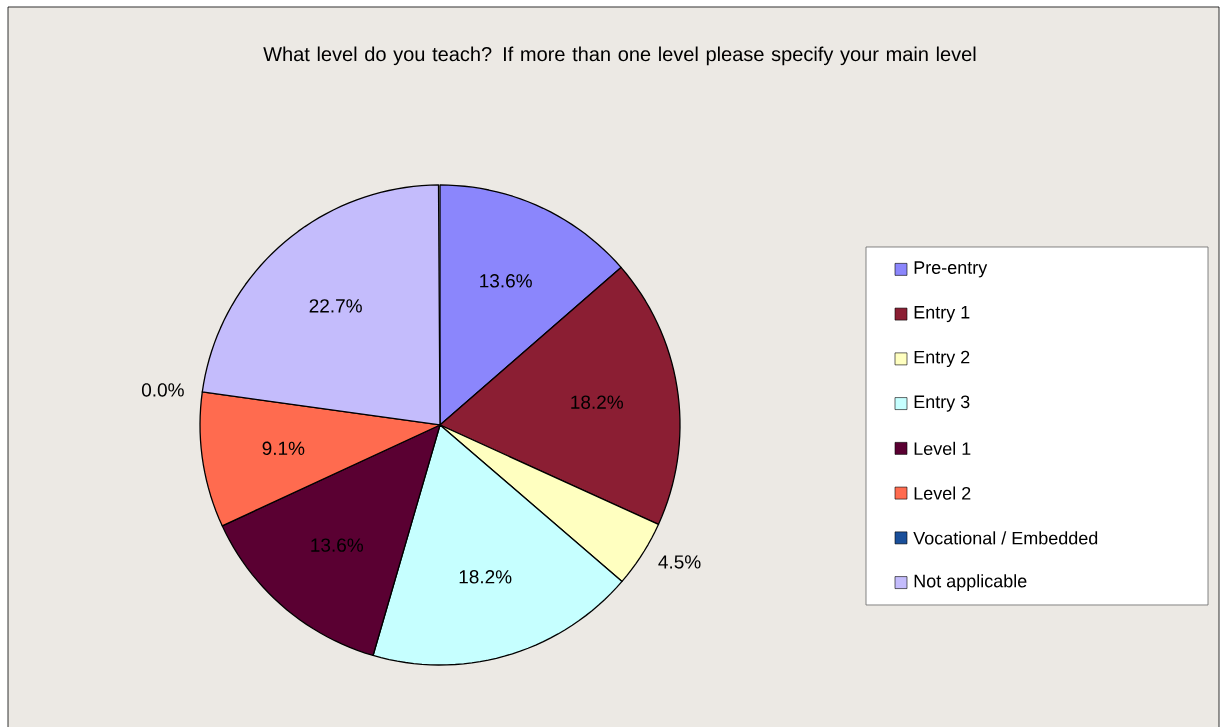 Image resolution: width=1223 pixels, height=727 pixels. Describe the element at coordinates (942, 493) in the screenshot. I see `legend-label: Level 2` at that location.